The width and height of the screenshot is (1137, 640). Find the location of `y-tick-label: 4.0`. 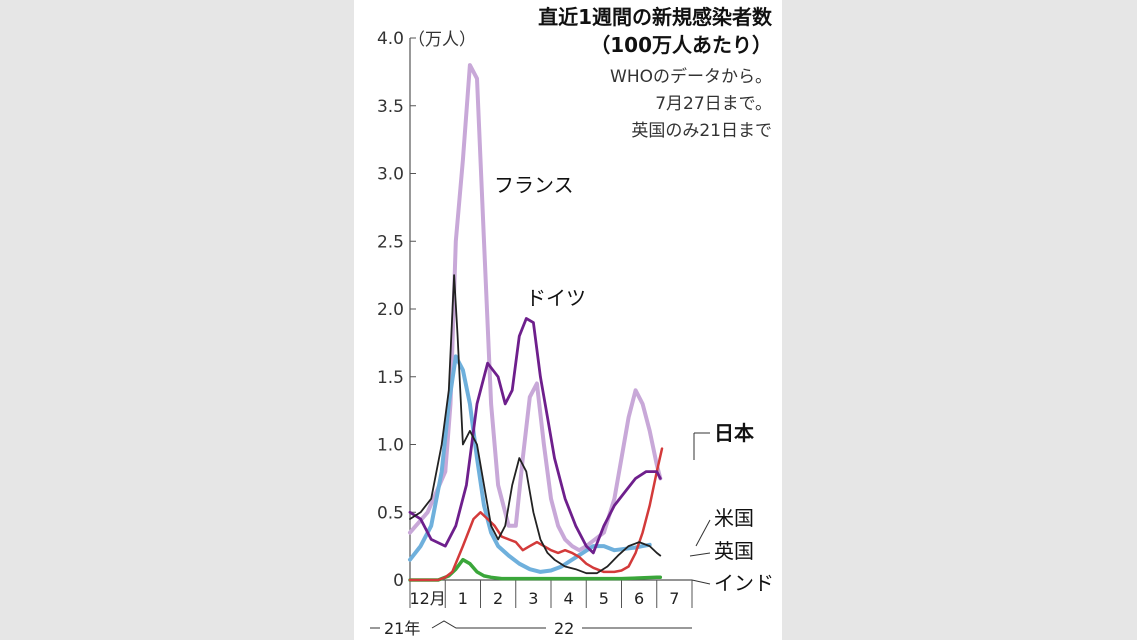

y-tick-label: 4.0 is located at coordinates (390, 39).